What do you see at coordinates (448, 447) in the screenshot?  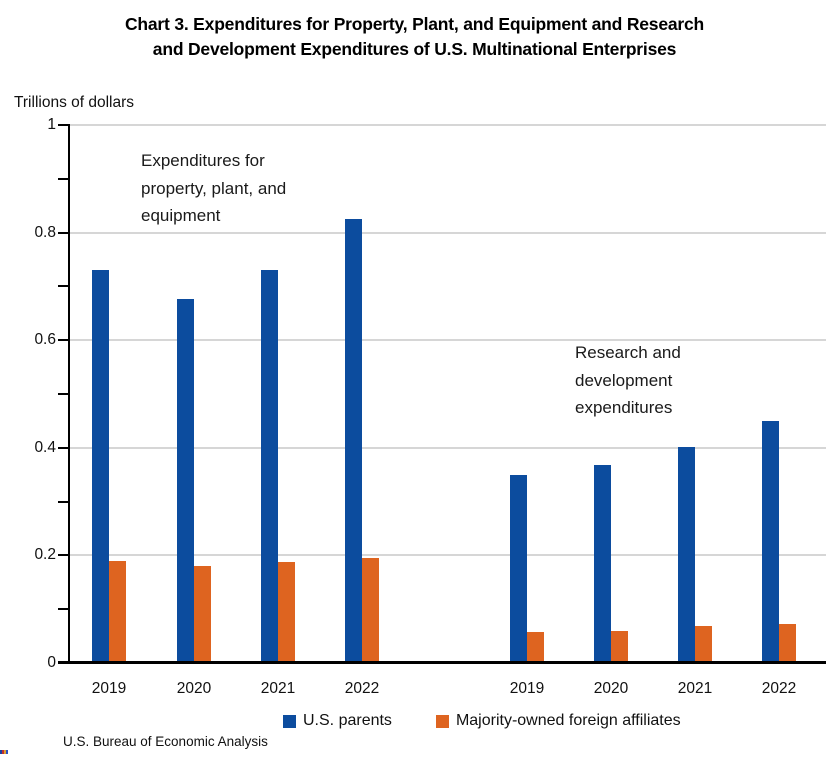 I see `gridline-0.4` at bounding box center [448, 447].